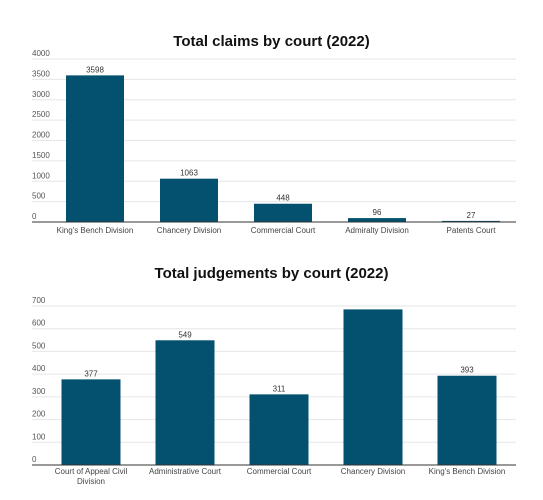 Image resolution: width=543 pixels, height=500 pixels. What do you see at coordinates (91, 422) in the screenshot?
I see `bar-court-of-appeal-civil-division` at bounding box center [91, 422].